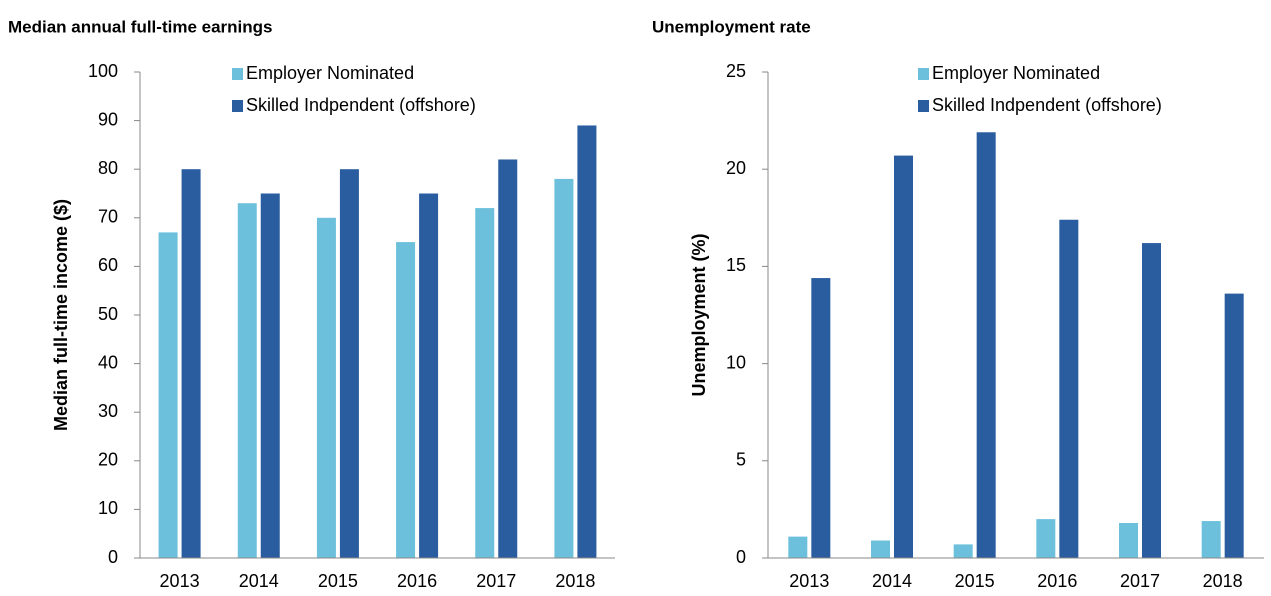  What do you see at coordinates (736, 265) in the screenshot?
I see `y-tick-label: 15` at bounding box center [736, 265].